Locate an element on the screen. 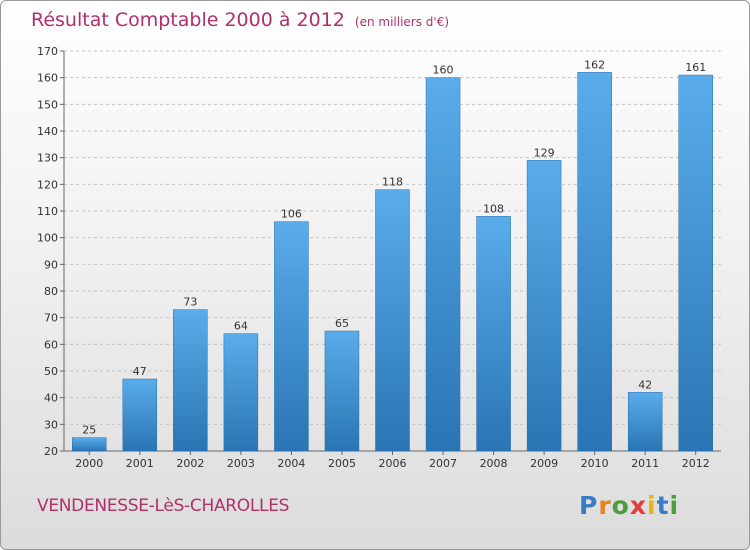 The image size is (750, 550). bar-value-label: 106 is located at coordinates (291, 214).